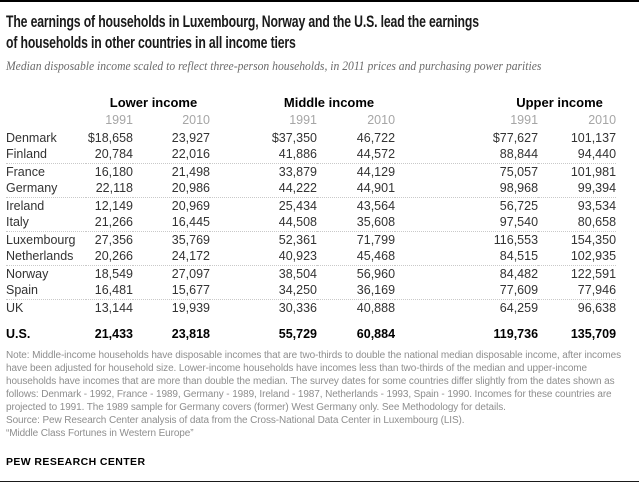 The height and width of the screenshot is (486, 639). Describe the element at coordinates (46, 291) in the screenshot. I see `country-label: Spain` at that location.